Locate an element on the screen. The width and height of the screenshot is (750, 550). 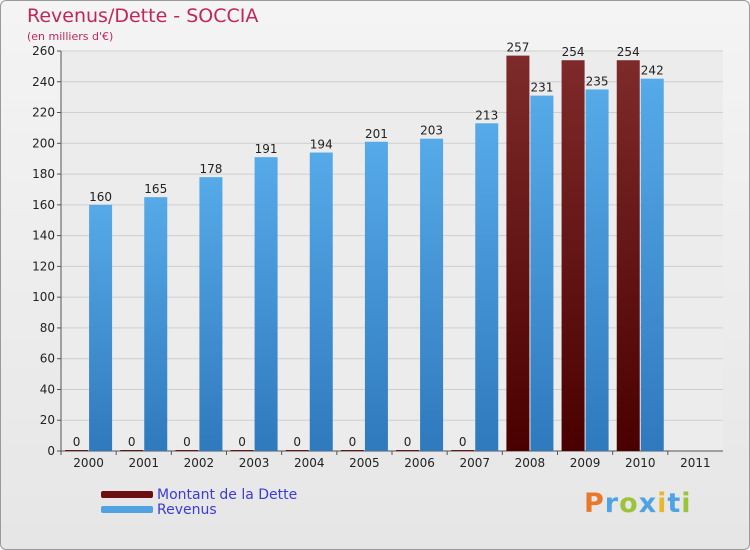
data-label-revenus: 165 is located at coordinates (155, 189).